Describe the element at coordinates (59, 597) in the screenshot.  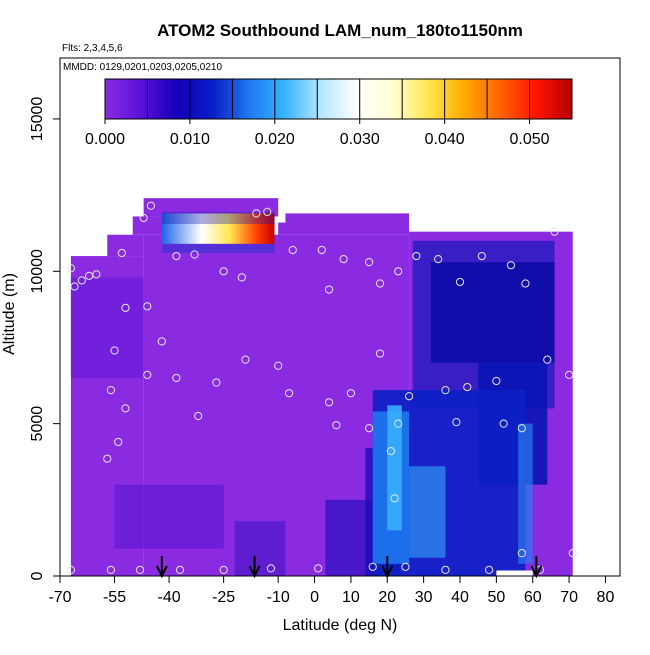
I see `x-tick-label: -70` at that location.